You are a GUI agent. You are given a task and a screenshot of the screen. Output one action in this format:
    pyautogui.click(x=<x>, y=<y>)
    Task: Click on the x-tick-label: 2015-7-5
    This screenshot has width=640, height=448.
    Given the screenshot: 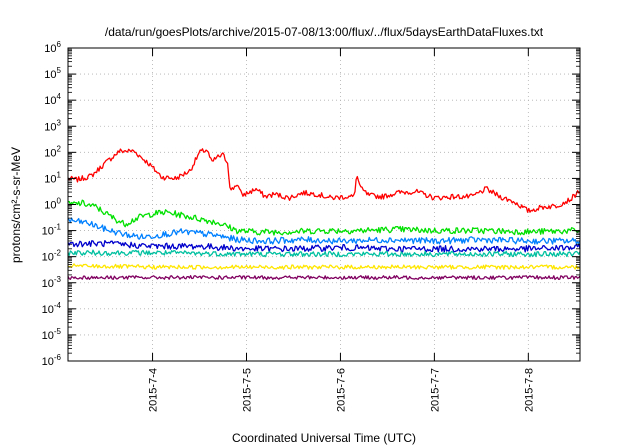 What is the action you would take?
    pyautogui.click(x=247, y=390)
    